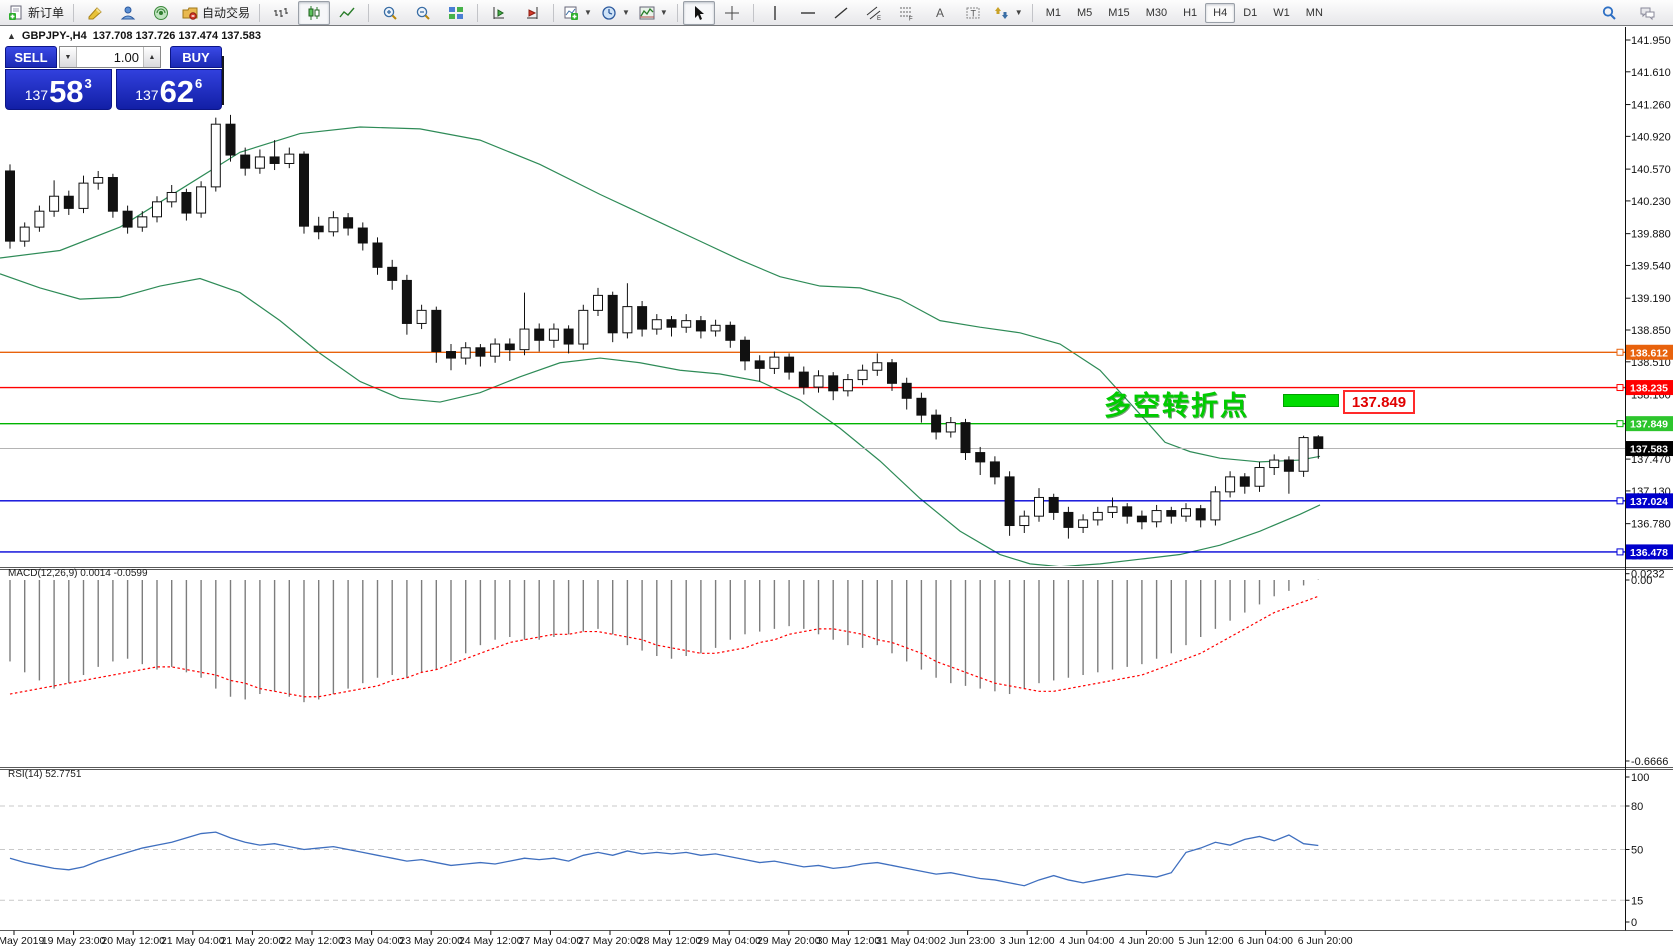 The height and width of the screenshot is (949, 1673). Describe the element at coordinates (1220, 12) in the screenshot. I see `timeframe-button-H4: H4` at that location.